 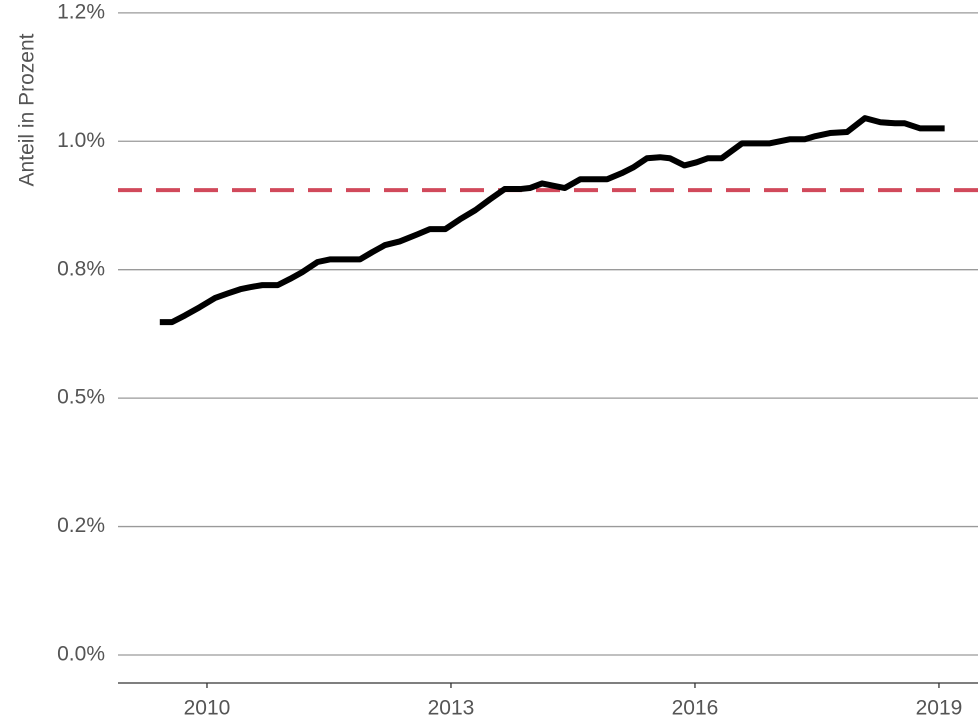 What do you see at coordinates (207, 708) in the screenshot?
I see `x-tick-label: 2010` at bounding box center [207, 708].